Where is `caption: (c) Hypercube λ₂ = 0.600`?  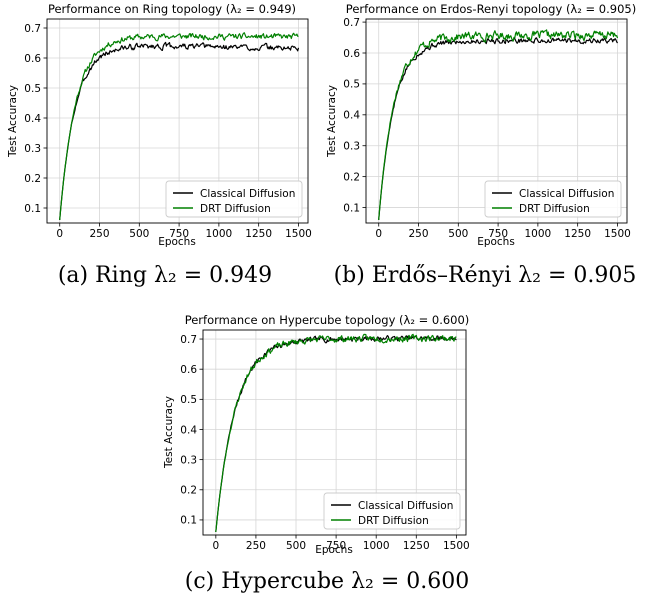 caption: (c) Hypercube λ₂ = 0.600 is located at coordinates (327, 581).